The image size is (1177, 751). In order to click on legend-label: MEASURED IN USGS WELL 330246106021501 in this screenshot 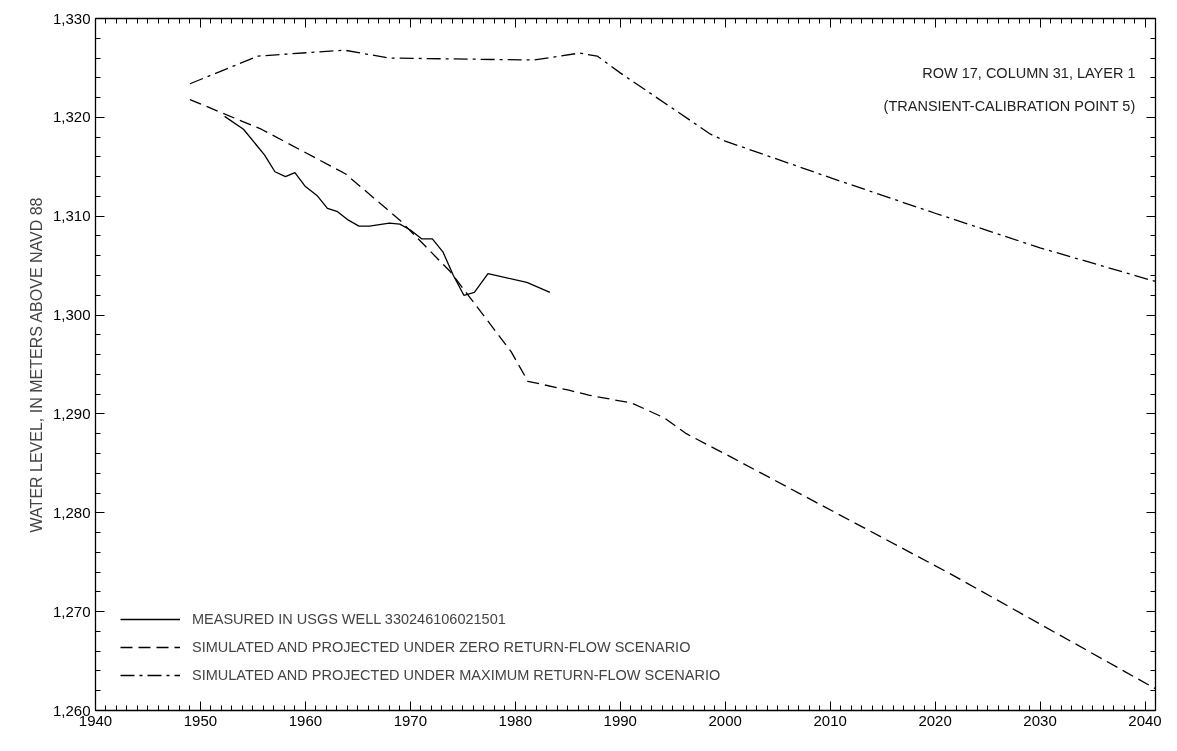, I will do `click(349, 619)`.